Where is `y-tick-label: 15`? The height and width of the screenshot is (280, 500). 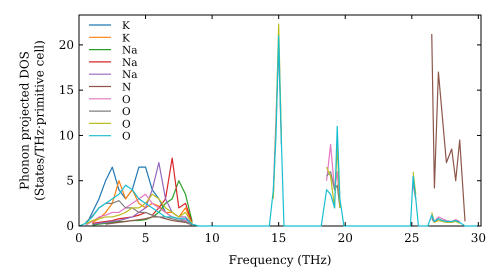 y-tick-label: 15 is located at coordinates (66, 90).